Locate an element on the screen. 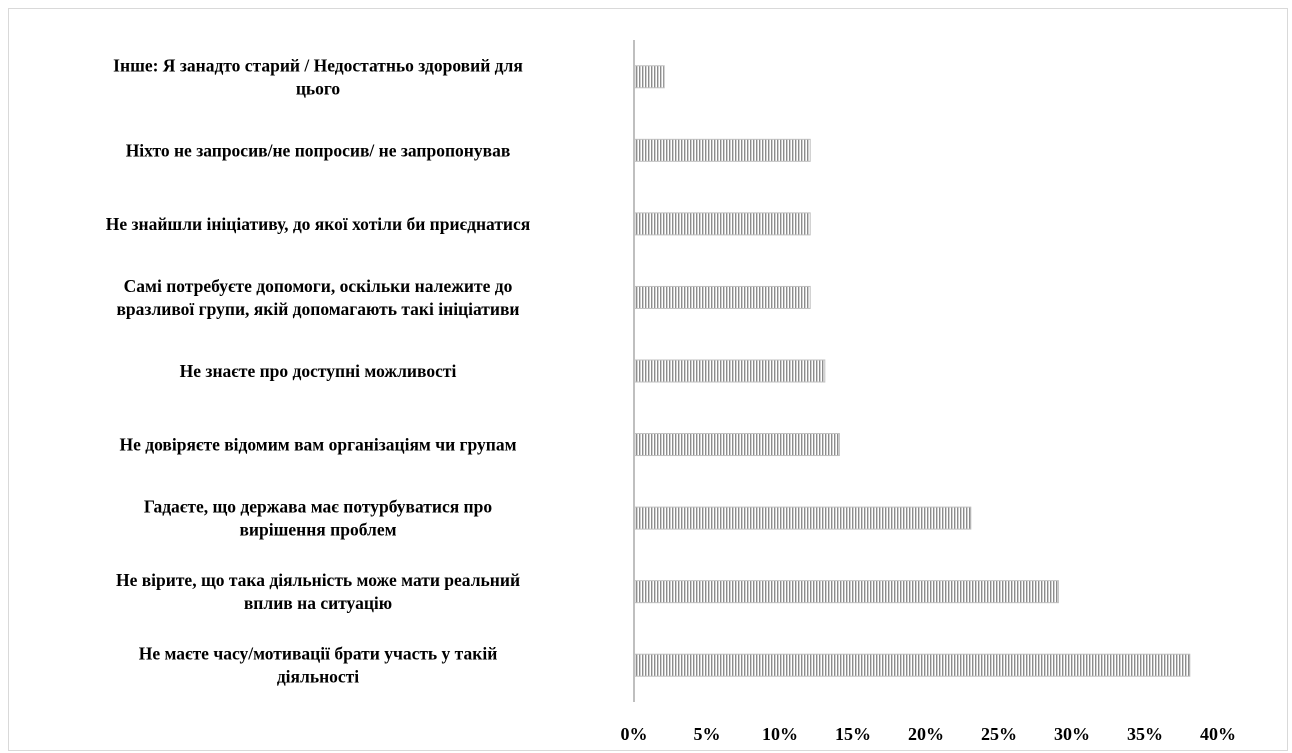 The height and width of the screenshot is (753, 1292). x-tick-label: 5% is located at coordinates (707, 734).